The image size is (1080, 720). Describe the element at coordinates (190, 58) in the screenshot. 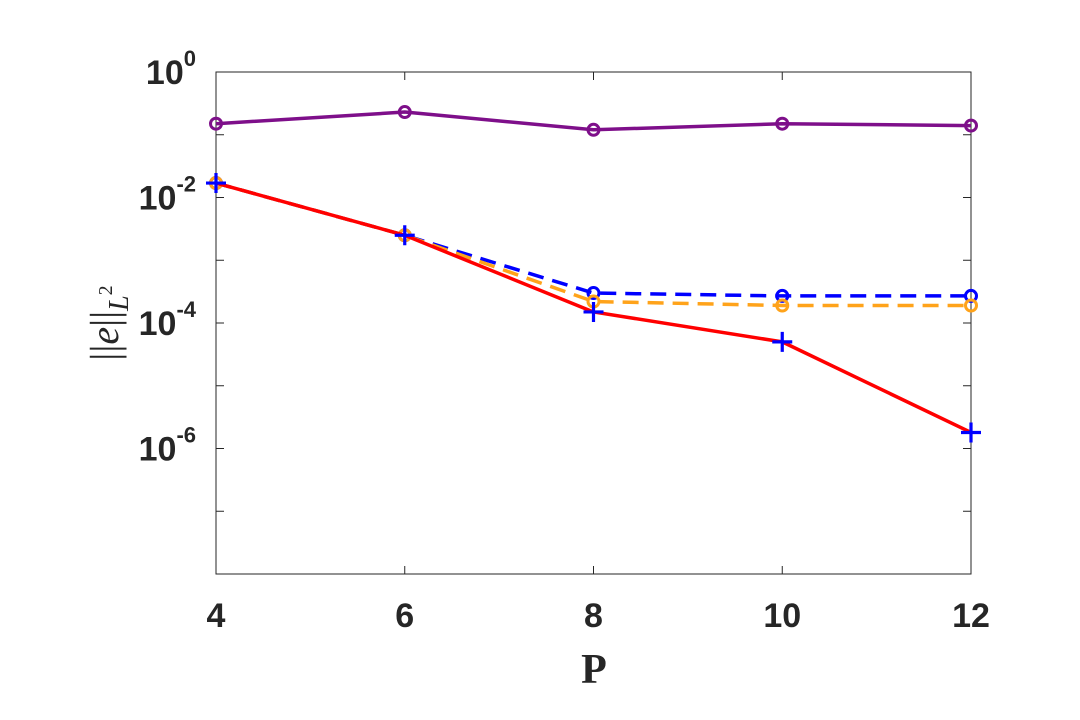

I see `y-tick-exponent: 0` at that location.